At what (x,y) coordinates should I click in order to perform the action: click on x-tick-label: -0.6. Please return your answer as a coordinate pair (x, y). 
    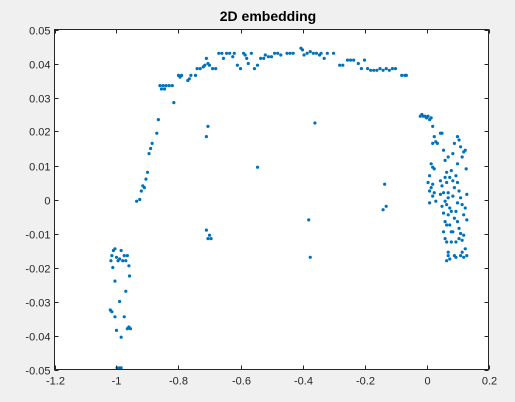
    Looking at the image, I should click on (241, 382).